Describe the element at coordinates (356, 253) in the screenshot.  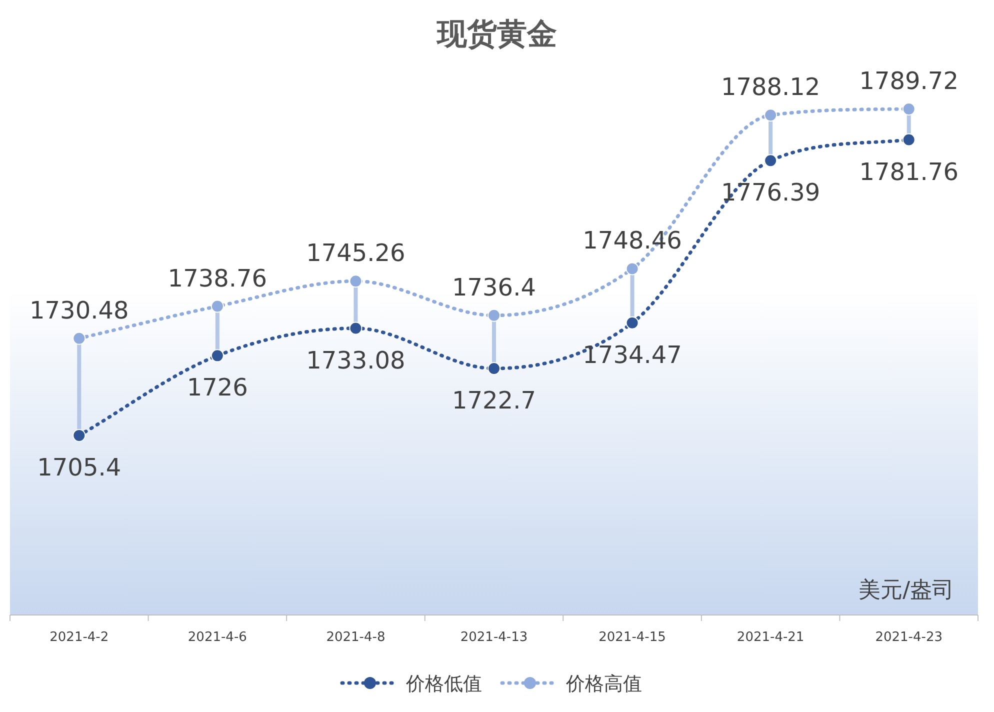
I see `data-label: 1745.26` at that location.